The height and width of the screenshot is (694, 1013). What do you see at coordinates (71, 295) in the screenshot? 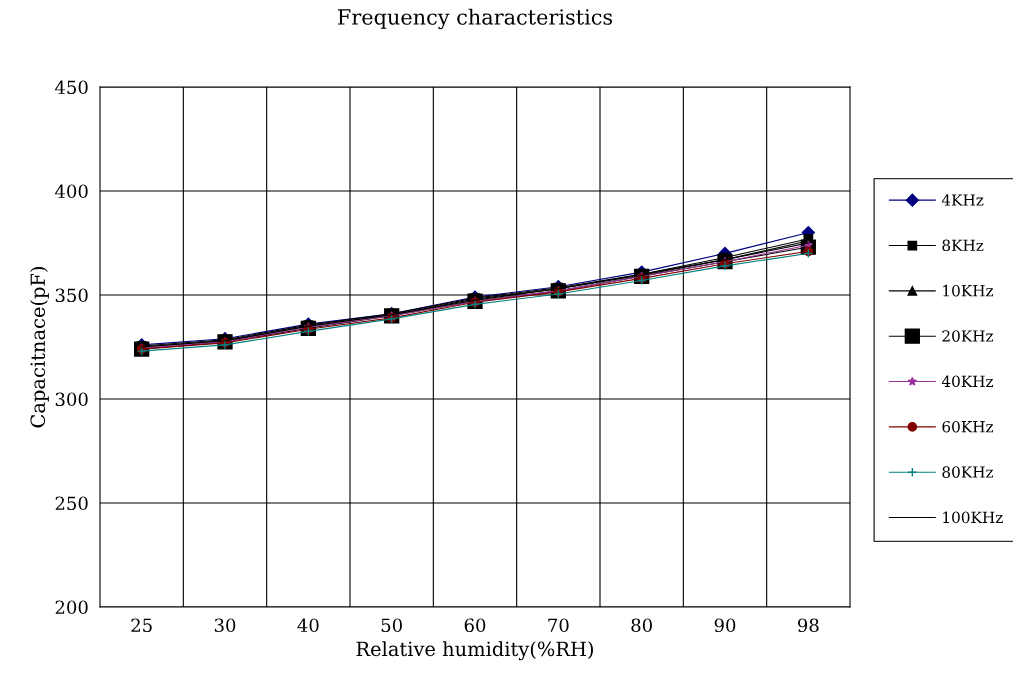
I see `y-tick-label: 350` at bounding box center [71, 295].